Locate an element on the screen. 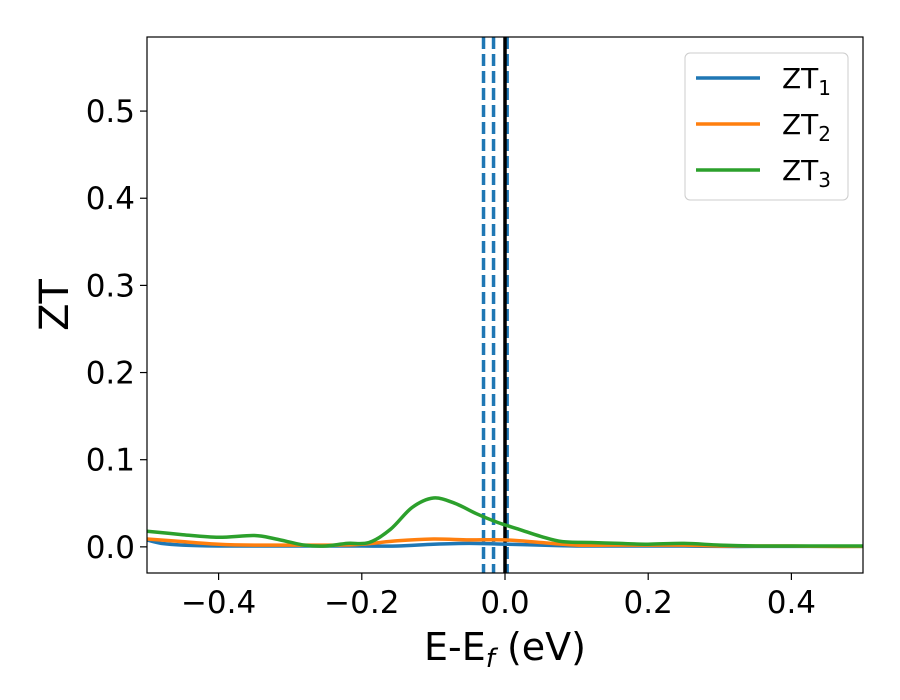  legend: ZT1 ZT2 ZT3 is located at coordinates (766, 126).